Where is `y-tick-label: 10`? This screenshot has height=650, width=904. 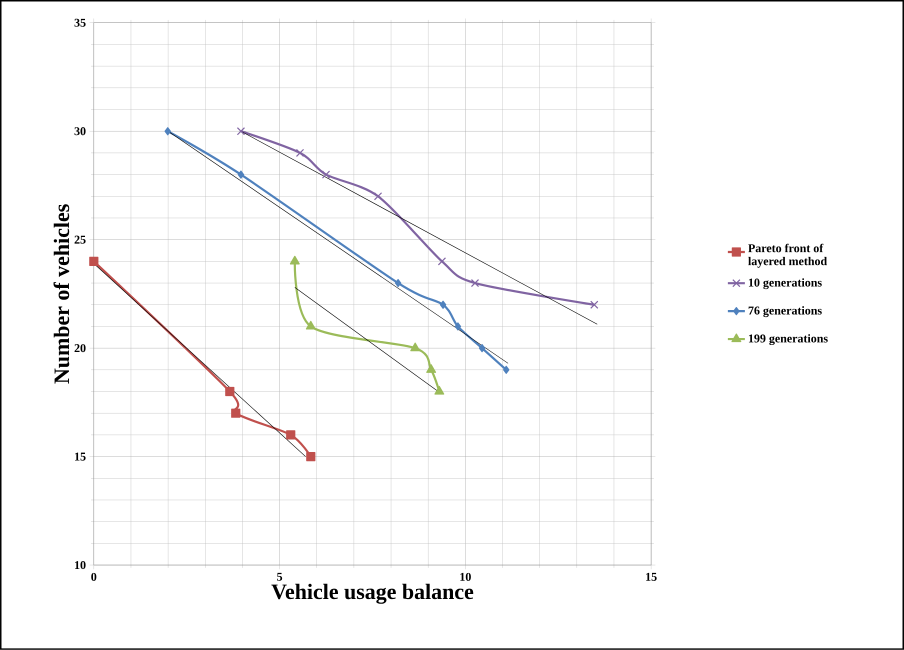 y-tick-label: 10 is located at coordinates (80, 565).